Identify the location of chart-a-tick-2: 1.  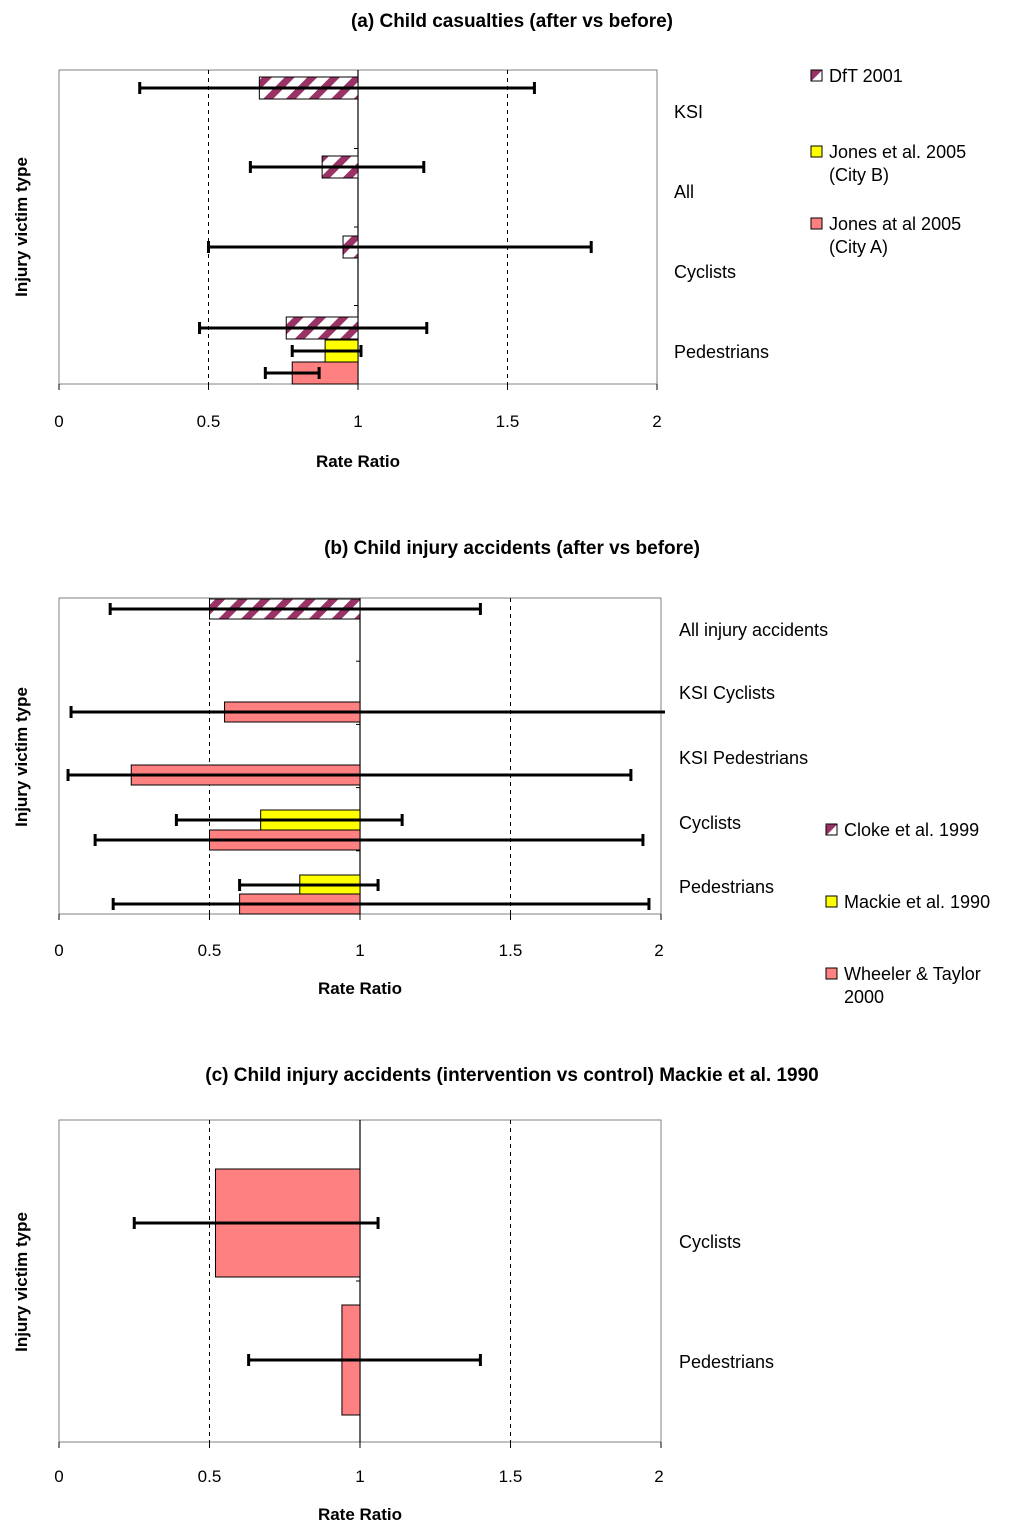
(357, 421).